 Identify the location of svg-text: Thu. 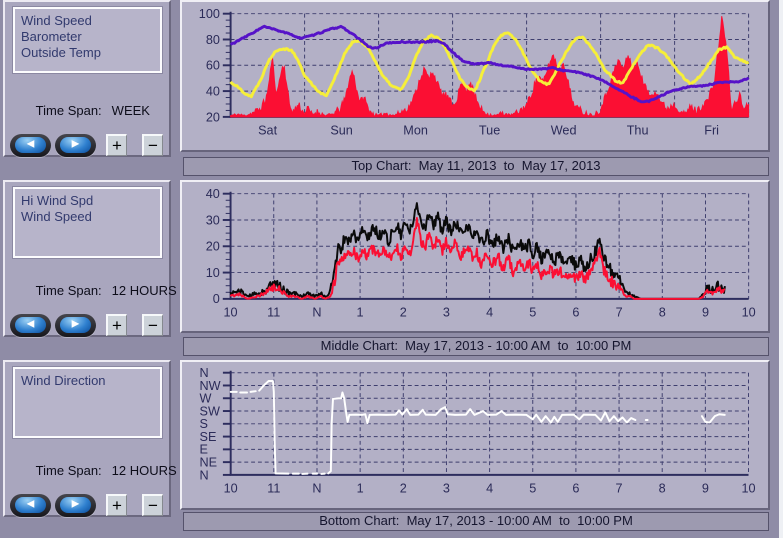
(638, 130).